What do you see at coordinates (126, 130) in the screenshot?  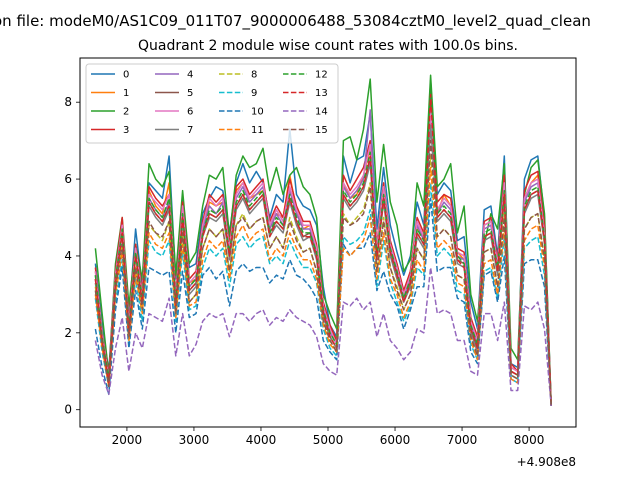 I see `legend-label-3: 3` at bounding box center [126, 130].